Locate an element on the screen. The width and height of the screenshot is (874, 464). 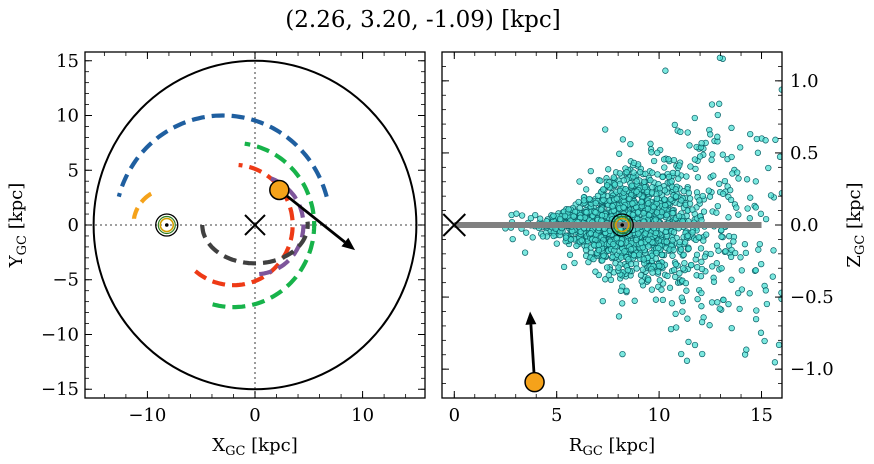
sun-center-dot is located at coordinates (166, 225).